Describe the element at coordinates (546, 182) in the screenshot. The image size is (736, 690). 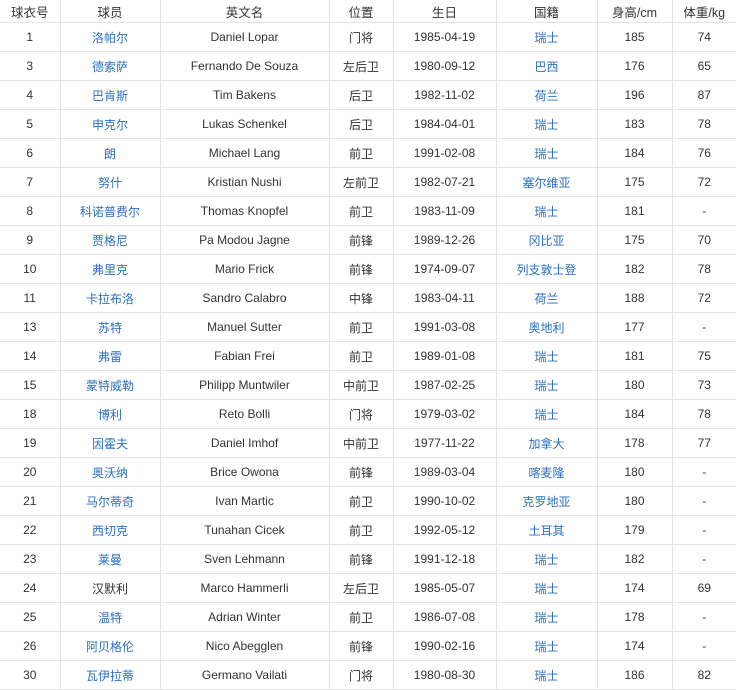
I see `nationality-link: 塞尔维亚` at that location.